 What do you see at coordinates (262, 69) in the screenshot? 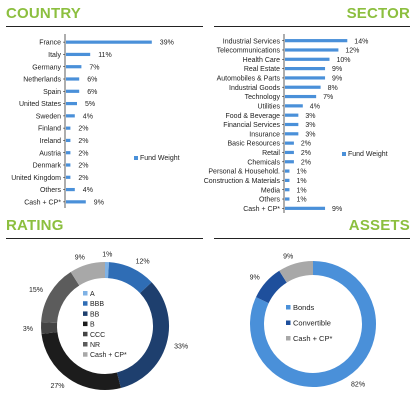
I see `sector-category-label: Real Estate` at bounding box center [262, 69].